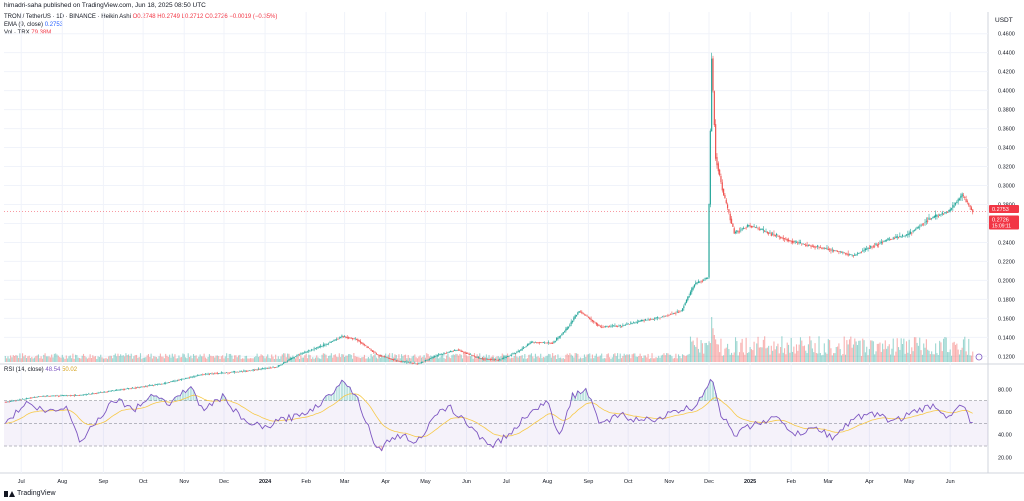  I want to click on volume-legend: Vol · TRX 79.38M, so click(27, 33).